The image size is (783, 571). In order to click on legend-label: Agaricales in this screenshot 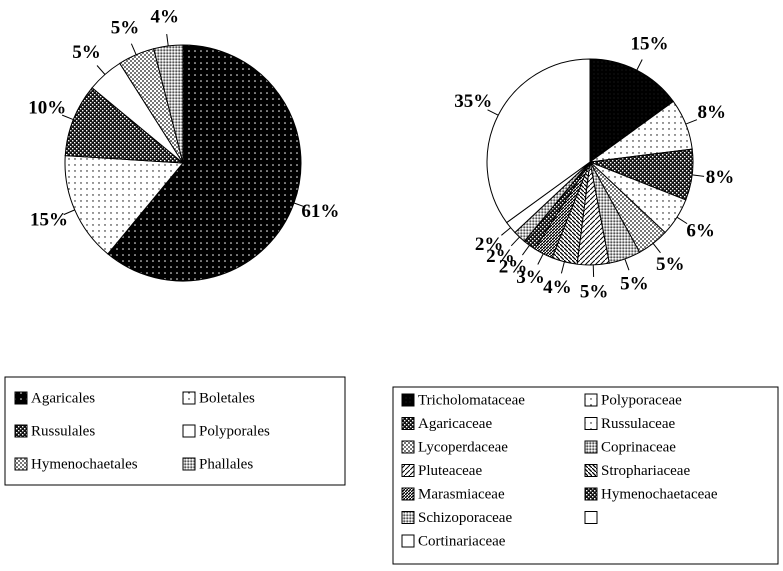, I will do `click(63, 398)`.